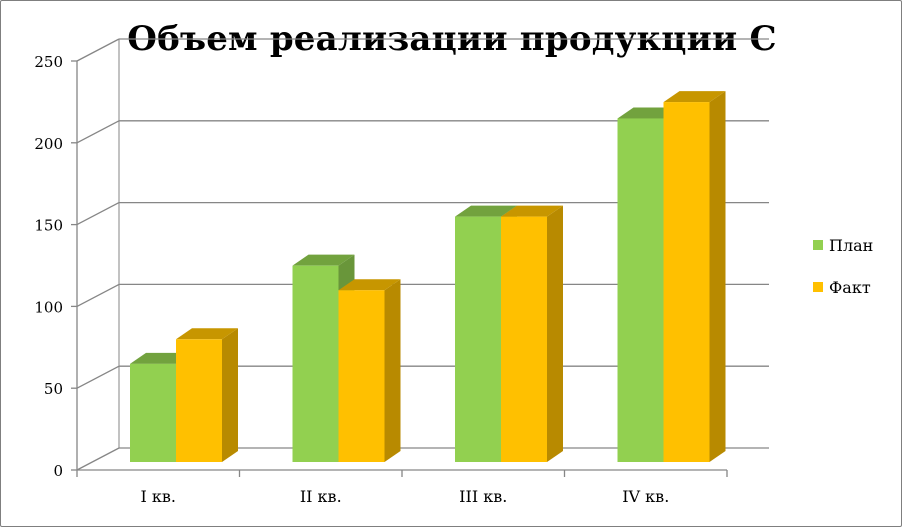 This screenshot has width=902, height=528. I want to click on y-tick-label: 50, so click(53, 389).